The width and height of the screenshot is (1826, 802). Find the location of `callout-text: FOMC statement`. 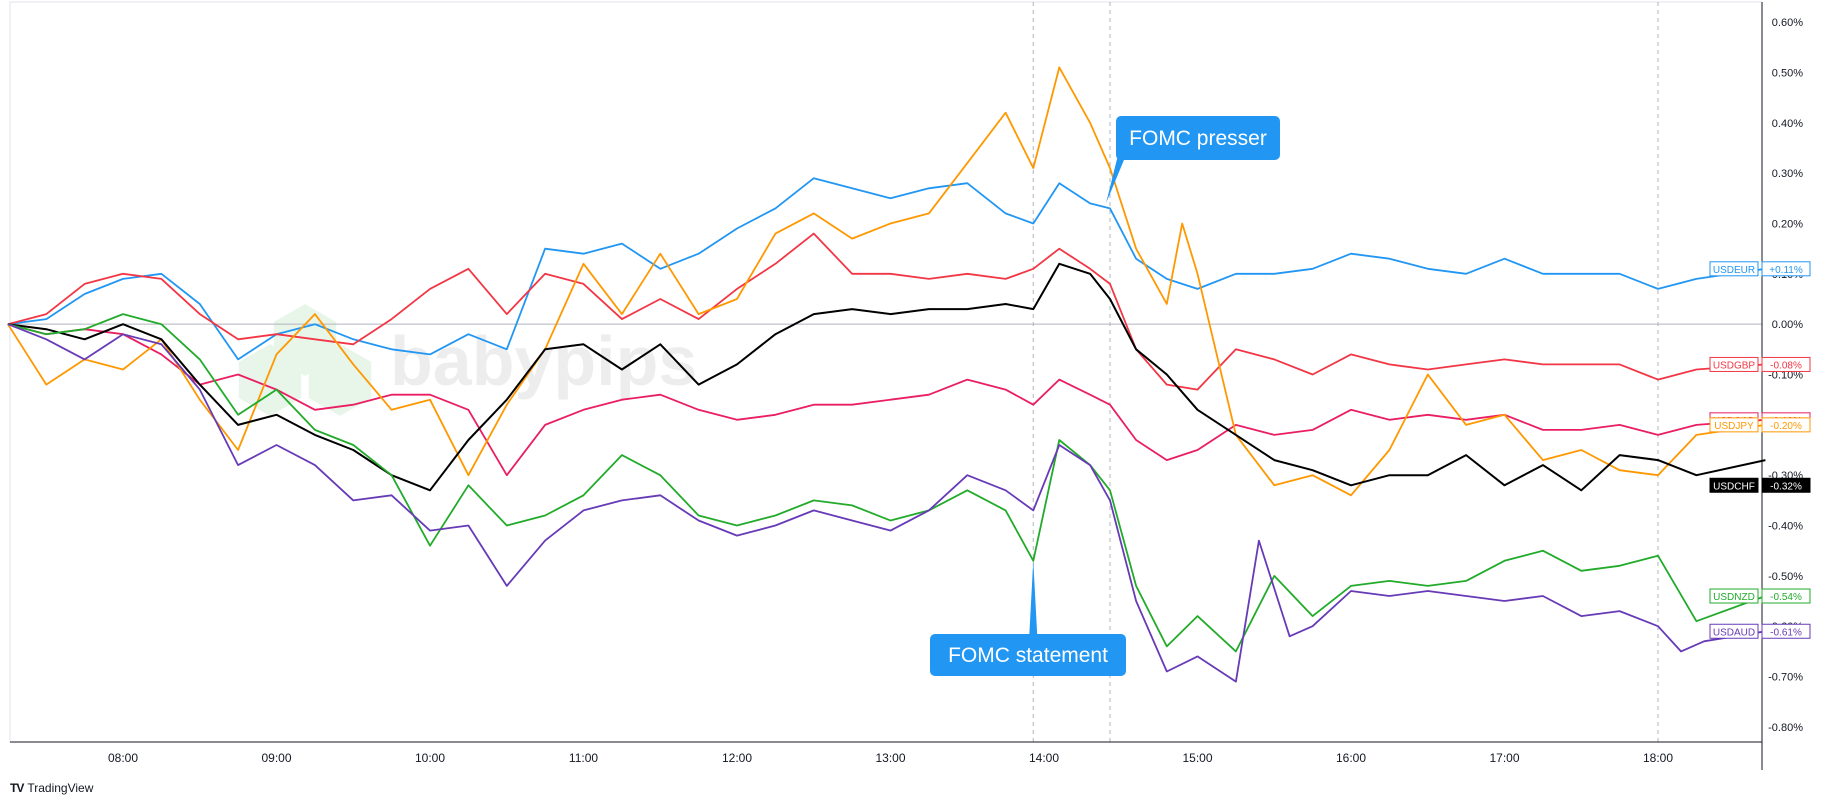

callout-text: FOMC statement is located at coordinates (1028, 655).